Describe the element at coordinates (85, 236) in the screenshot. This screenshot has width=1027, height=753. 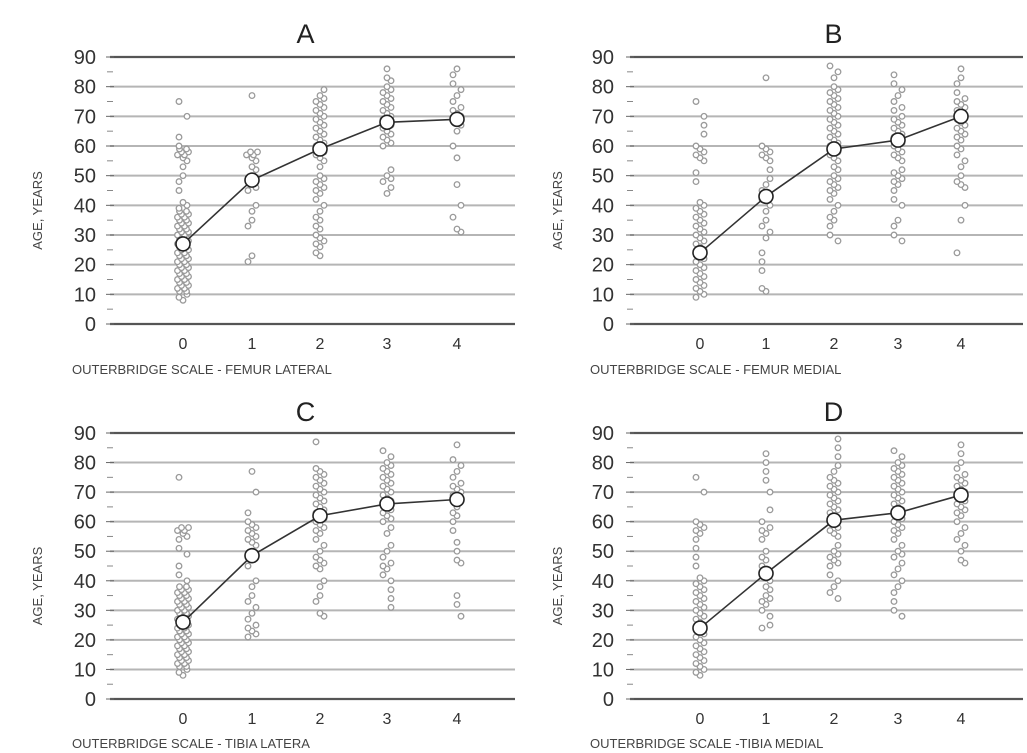
I see `y-tick-label: 30` at that location.